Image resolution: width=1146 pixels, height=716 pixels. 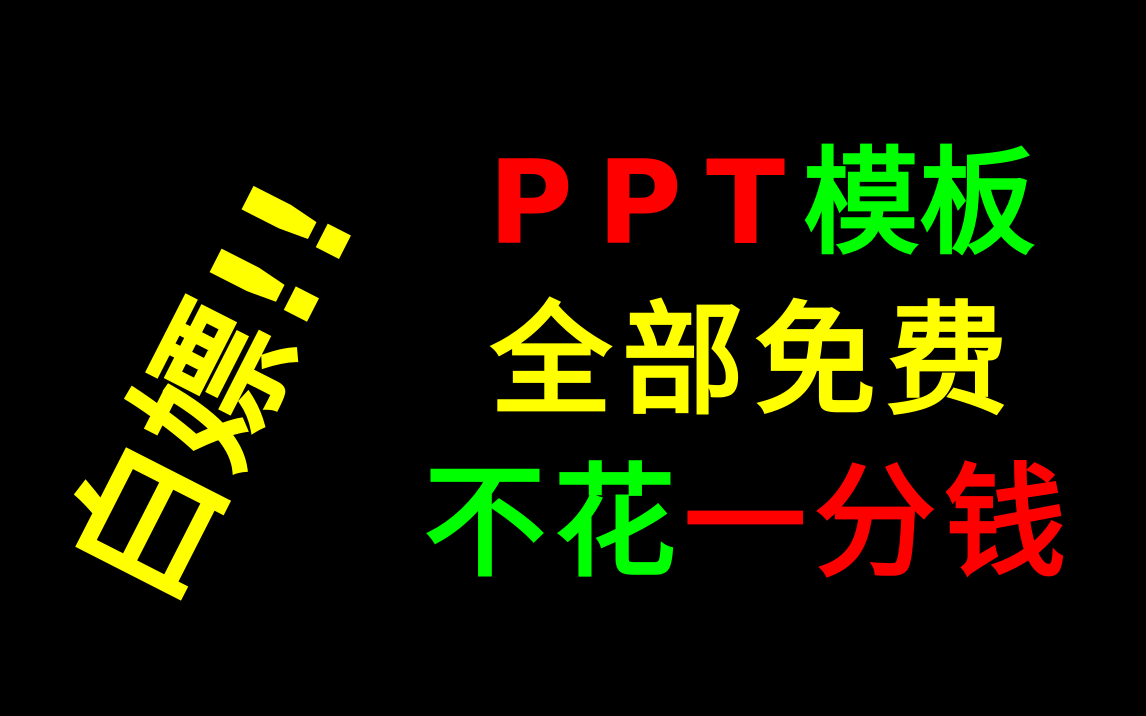 What do you see at coordinates (754, 361) in the screenshot?
I see `headline-line-2: 全部免费` at bounding box center [754, 361].